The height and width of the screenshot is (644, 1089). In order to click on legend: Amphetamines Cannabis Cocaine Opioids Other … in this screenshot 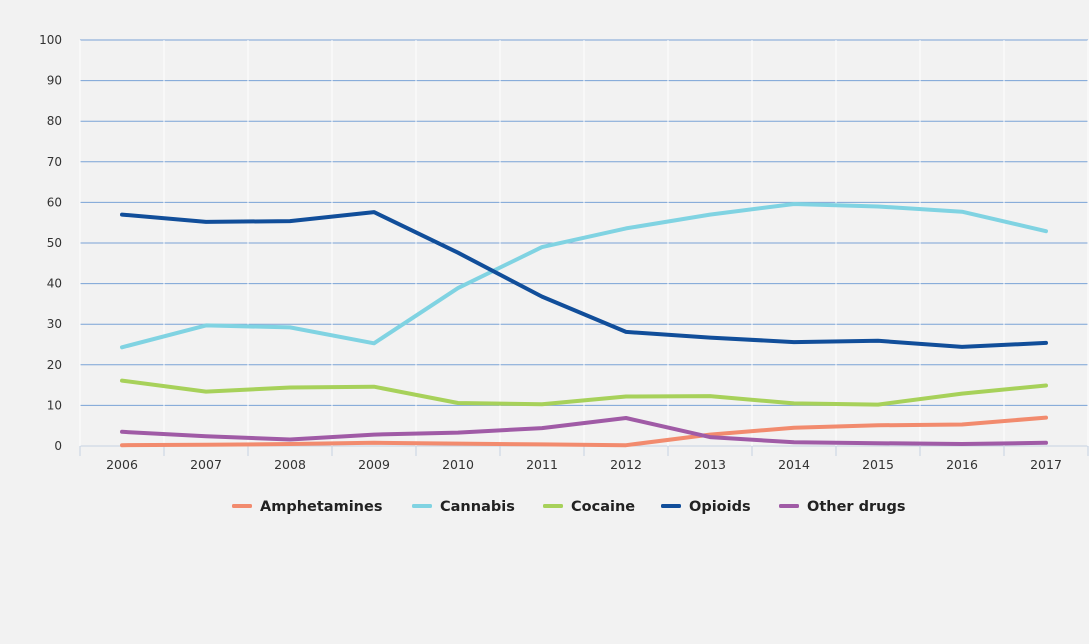, I will do `click(568, 507)`.